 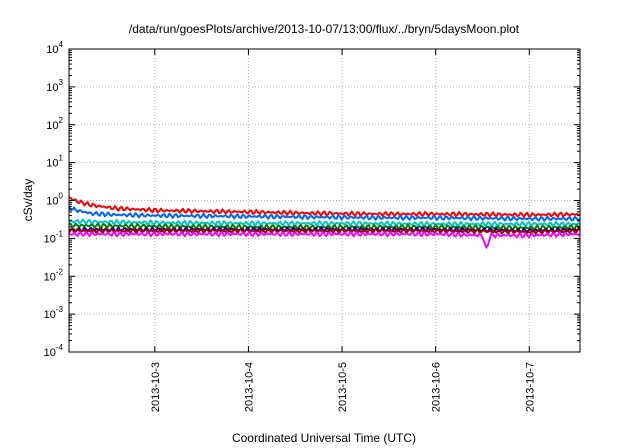 What do you see at coordinates (54, 124) in the screenshot?
I see `y-tick-label: 10²` at bounding box center [54, 124].